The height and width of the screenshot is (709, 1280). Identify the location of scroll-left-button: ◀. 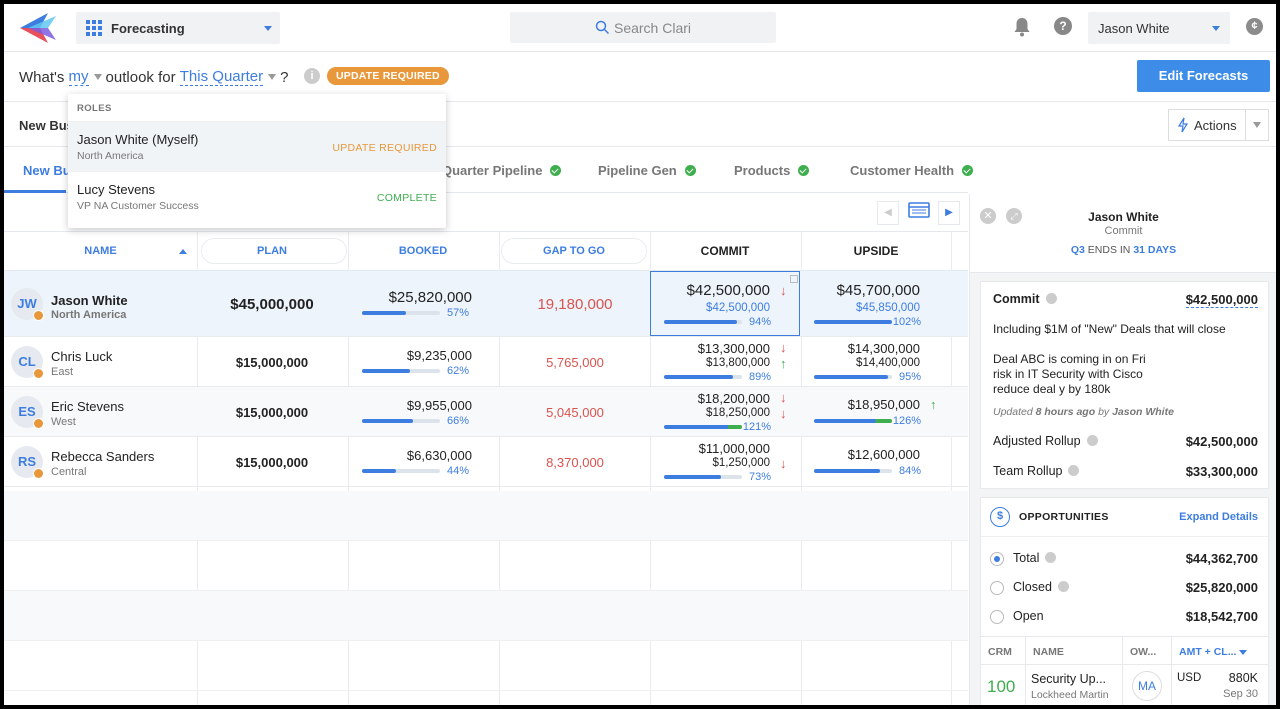
(888, 213).